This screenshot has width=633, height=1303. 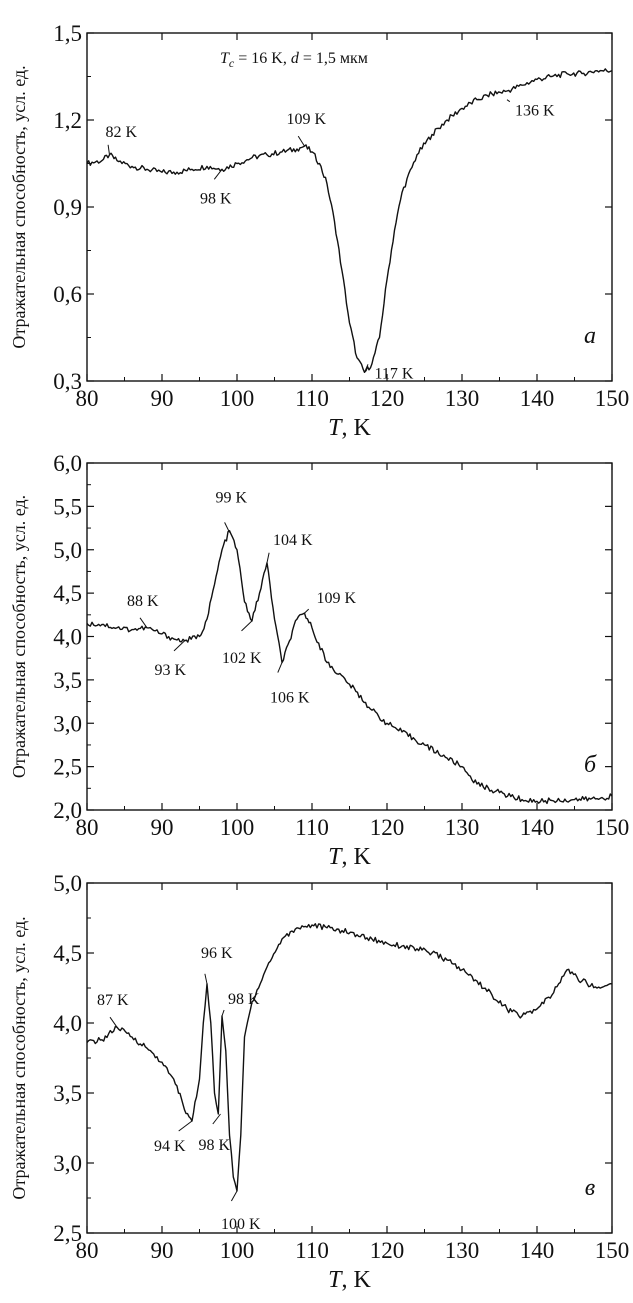 What do you see at coordinates (590, 336) in the screenshot?
I see `panel-letter: а` at bounding box center [590, 336].